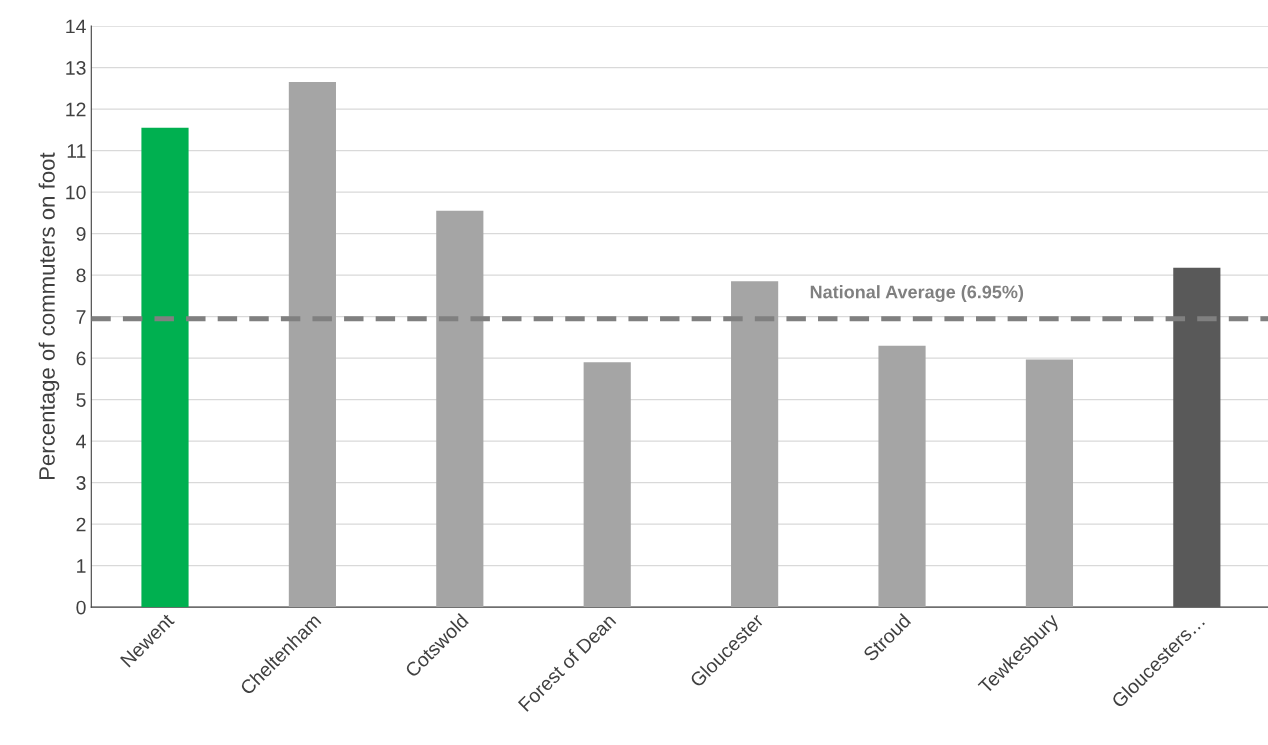 Image resolution: width=1268 pixels, height=745 pixels. What do you see at coordinates (81, 607) in the screenshot?
I see `y-tick-label: 0` at bounding box center [81, 607].